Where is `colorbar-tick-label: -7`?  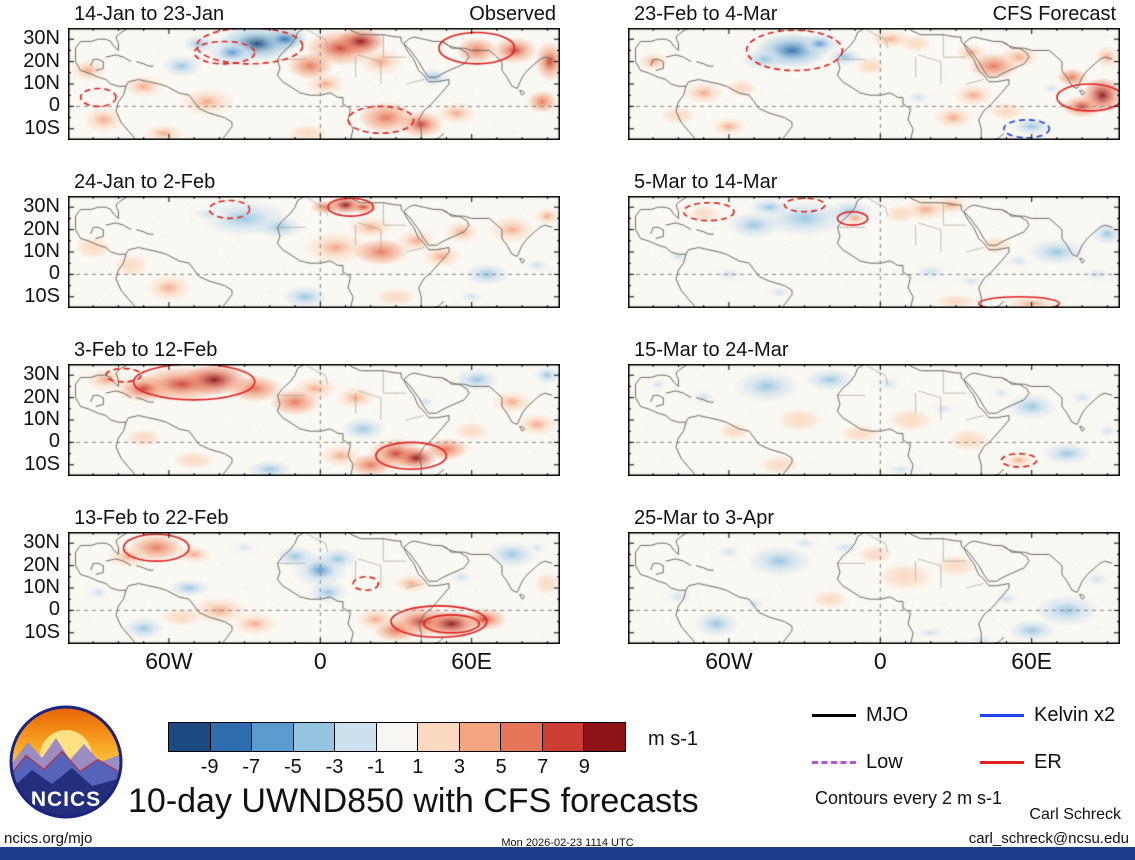 colorbar-tick-label: -7 is located at coordinates (251, 767).